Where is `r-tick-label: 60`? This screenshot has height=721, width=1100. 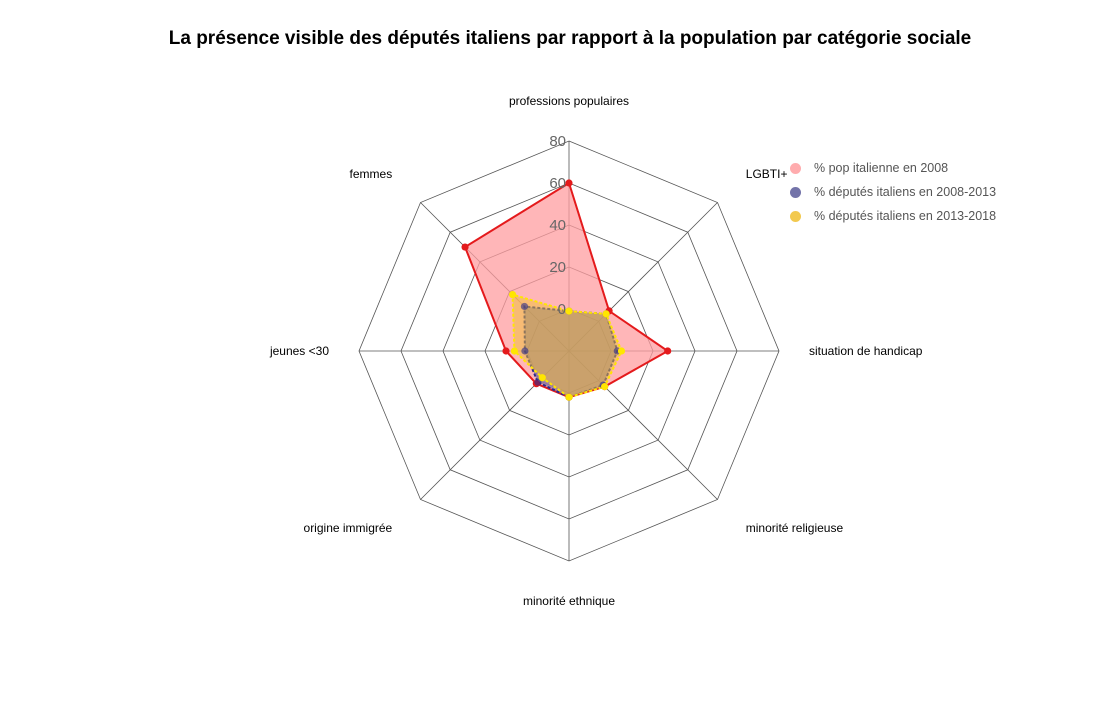 r-tick-label: 60 is located at coordinates (557, 183).